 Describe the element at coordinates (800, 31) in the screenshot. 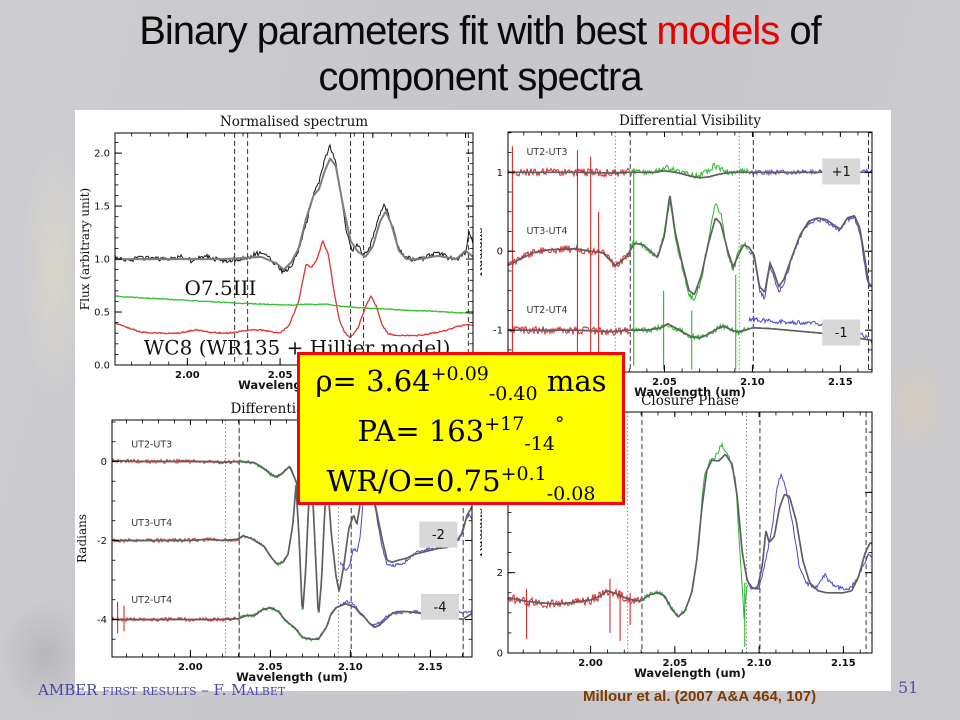

I see `title-text-tail: of` at that location.